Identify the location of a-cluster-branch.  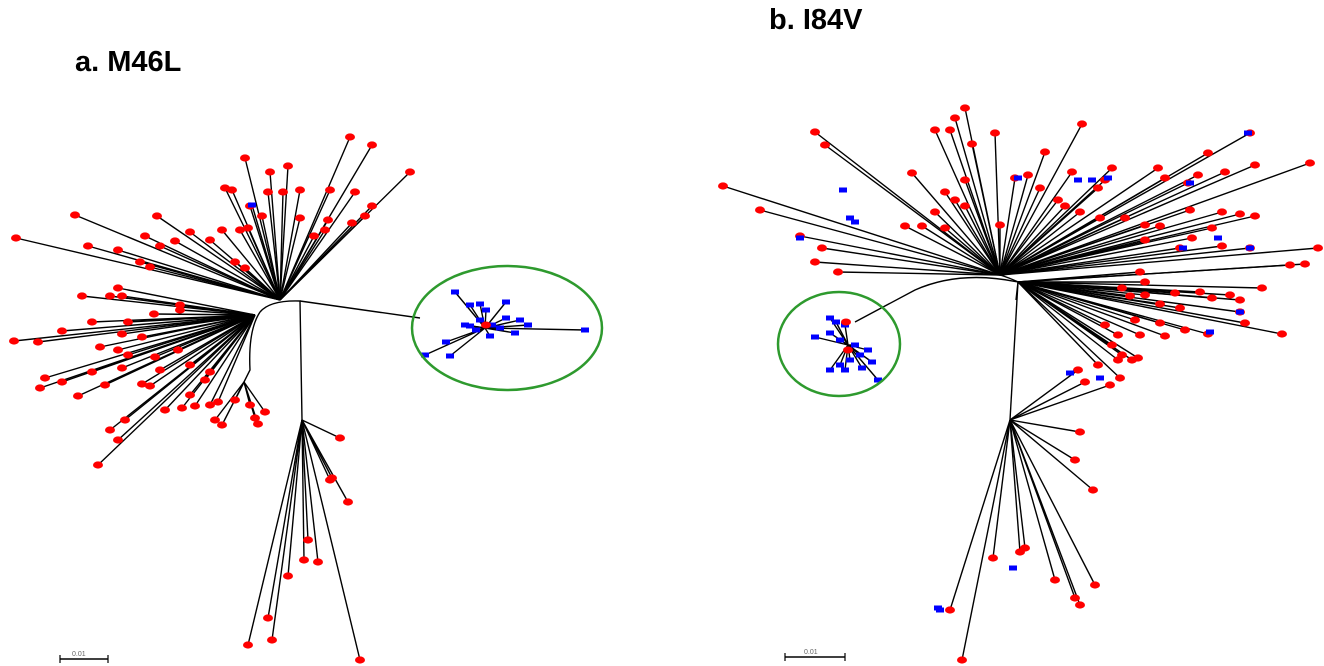
(467, 342).